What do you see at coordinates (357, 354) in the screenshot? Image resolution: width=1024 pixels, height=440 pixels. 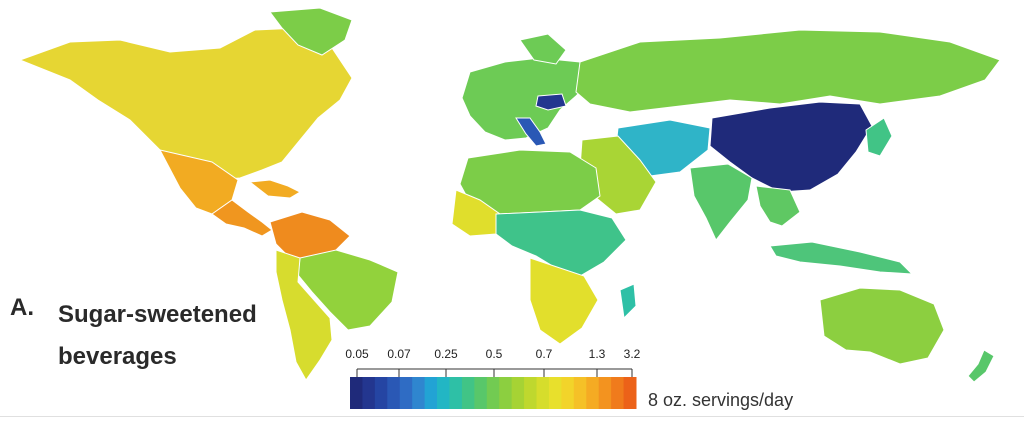 I see `legend-tick-label: 0.05` at bounding box center [357, 354].